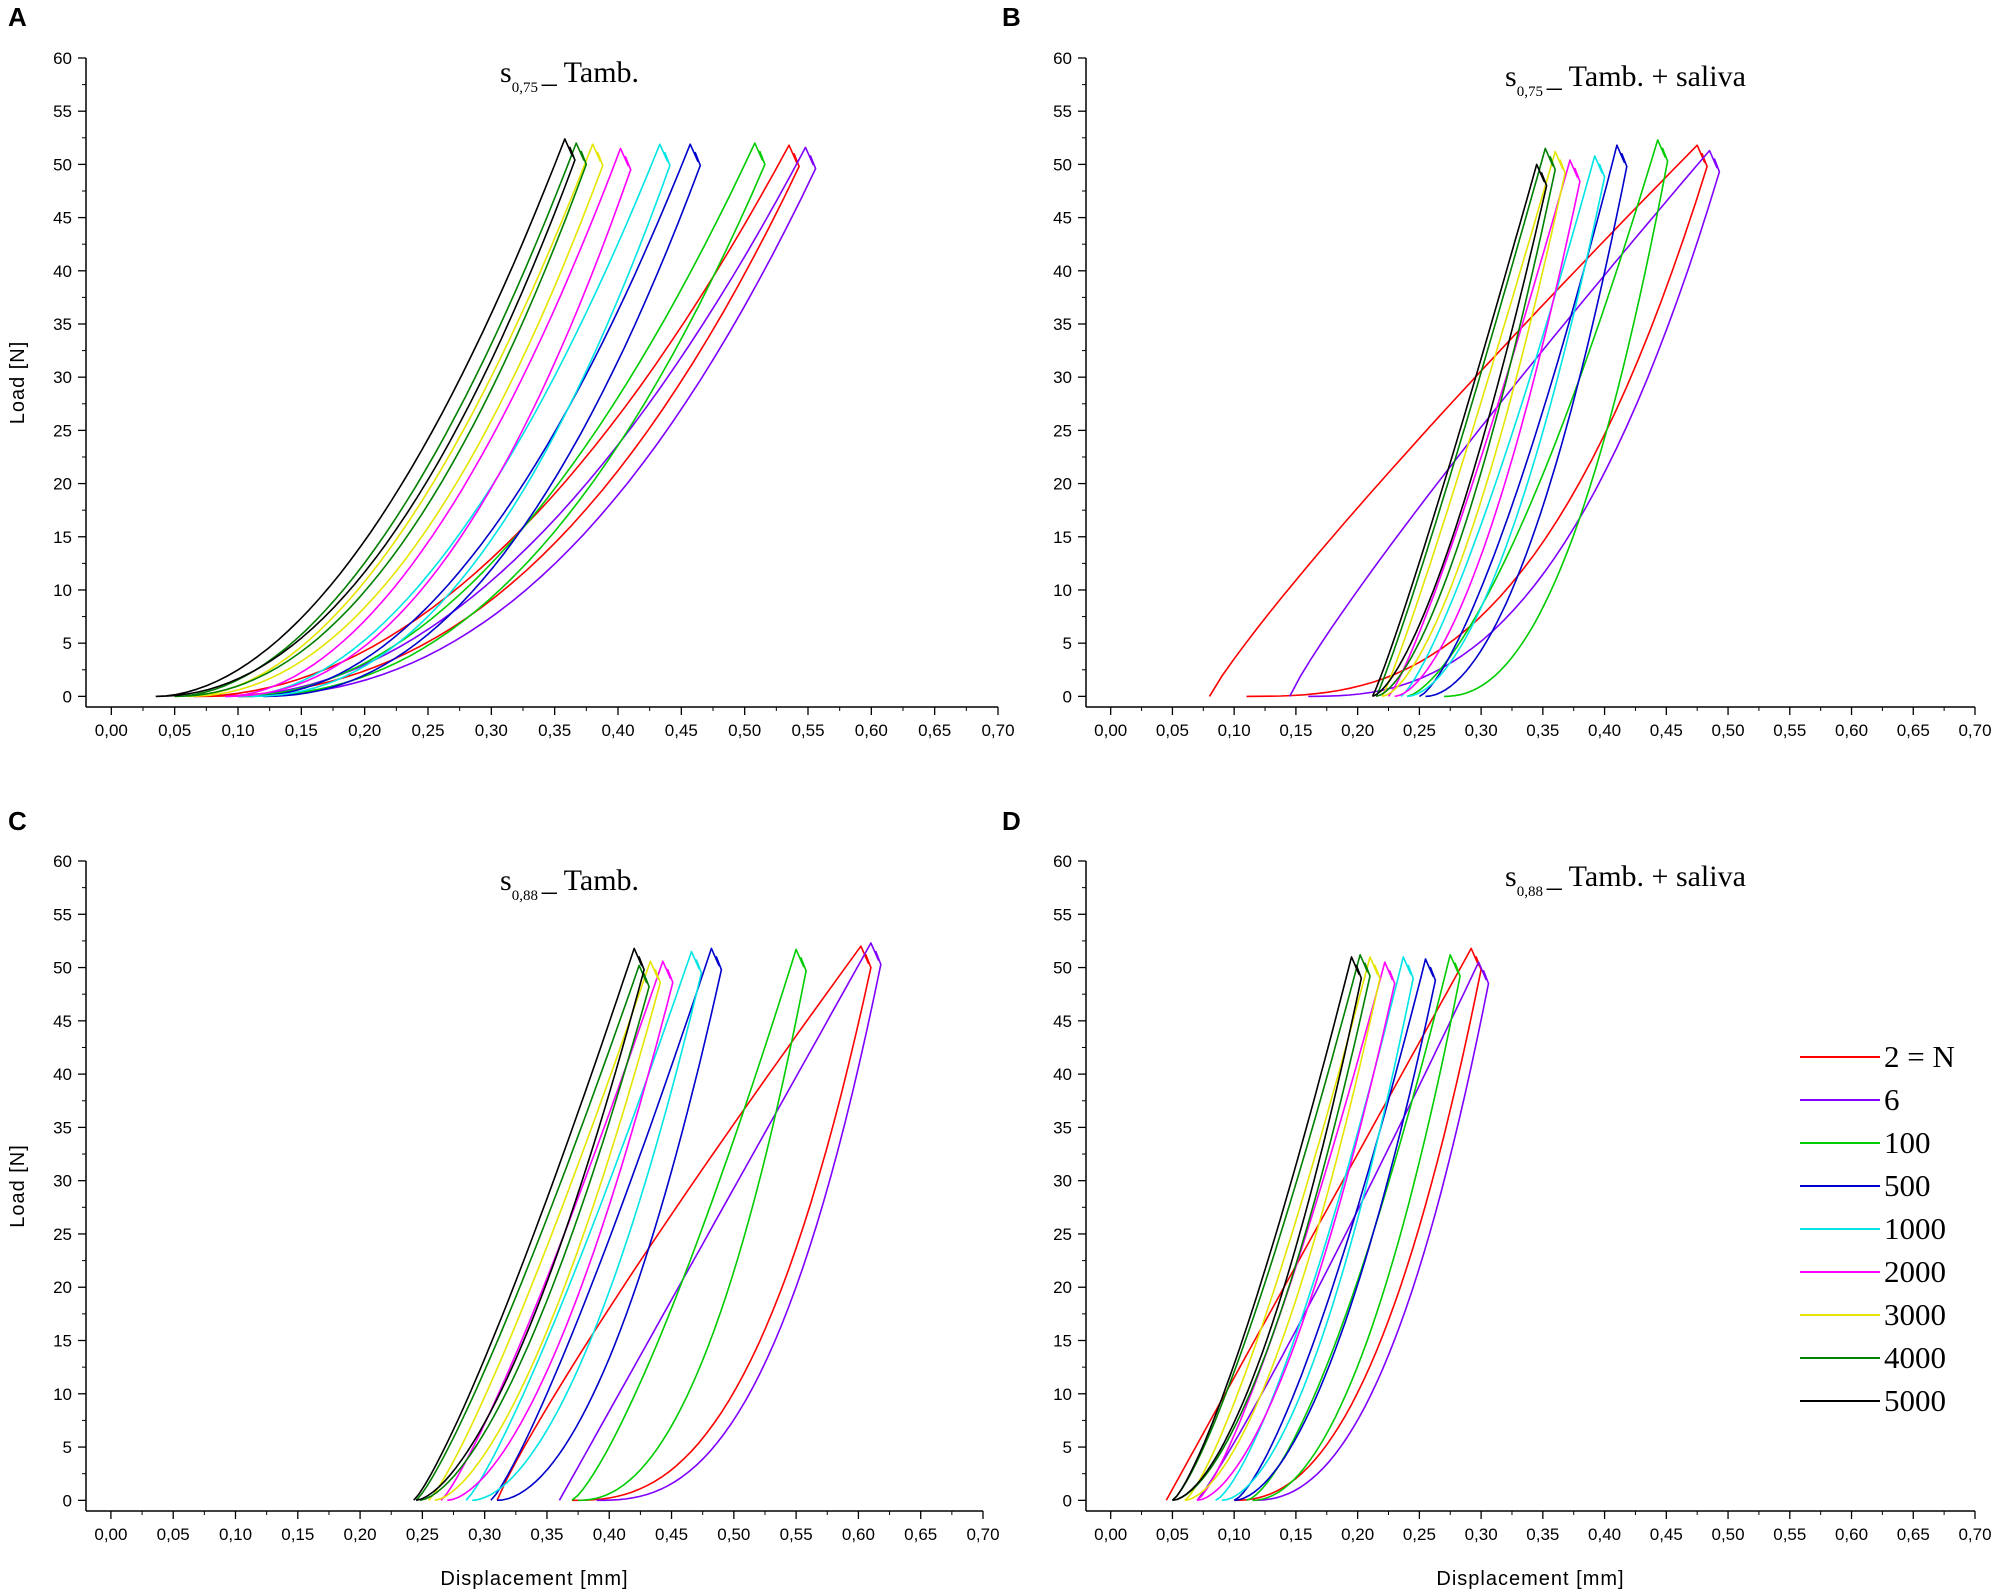 This screenshot has width=2000, height=1595. I want to click on series-line-2000, so click(557, 1231).